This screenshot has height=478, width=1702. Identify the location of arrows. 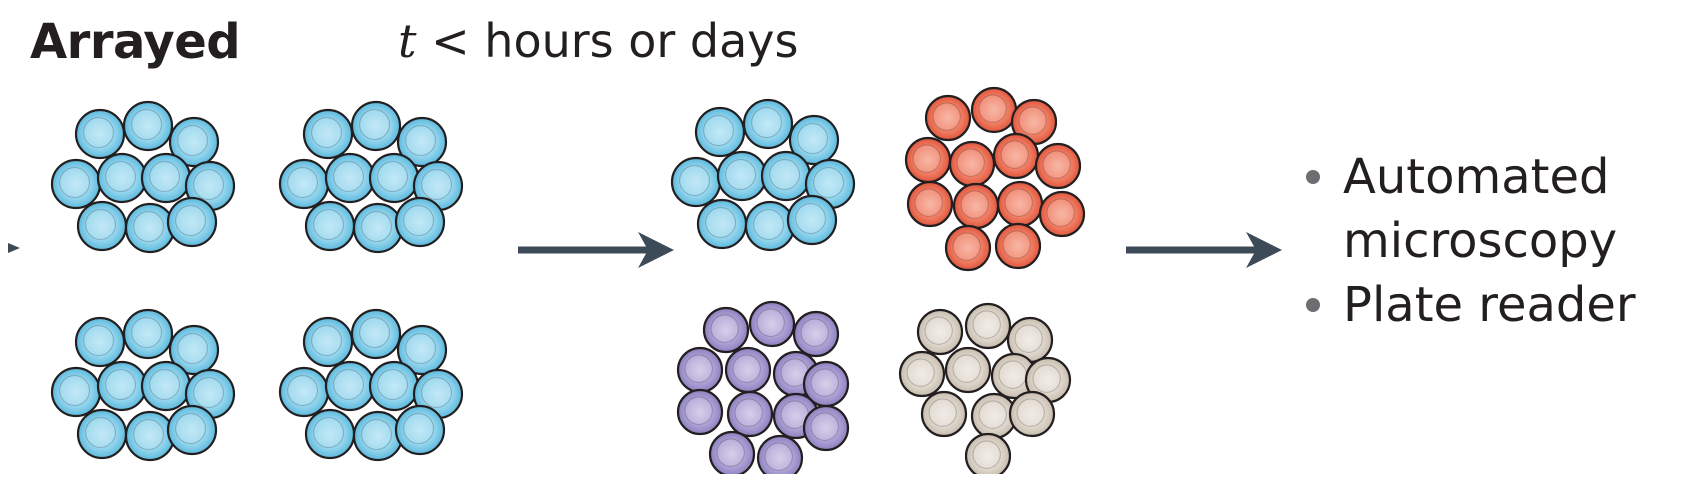
(645, 250).